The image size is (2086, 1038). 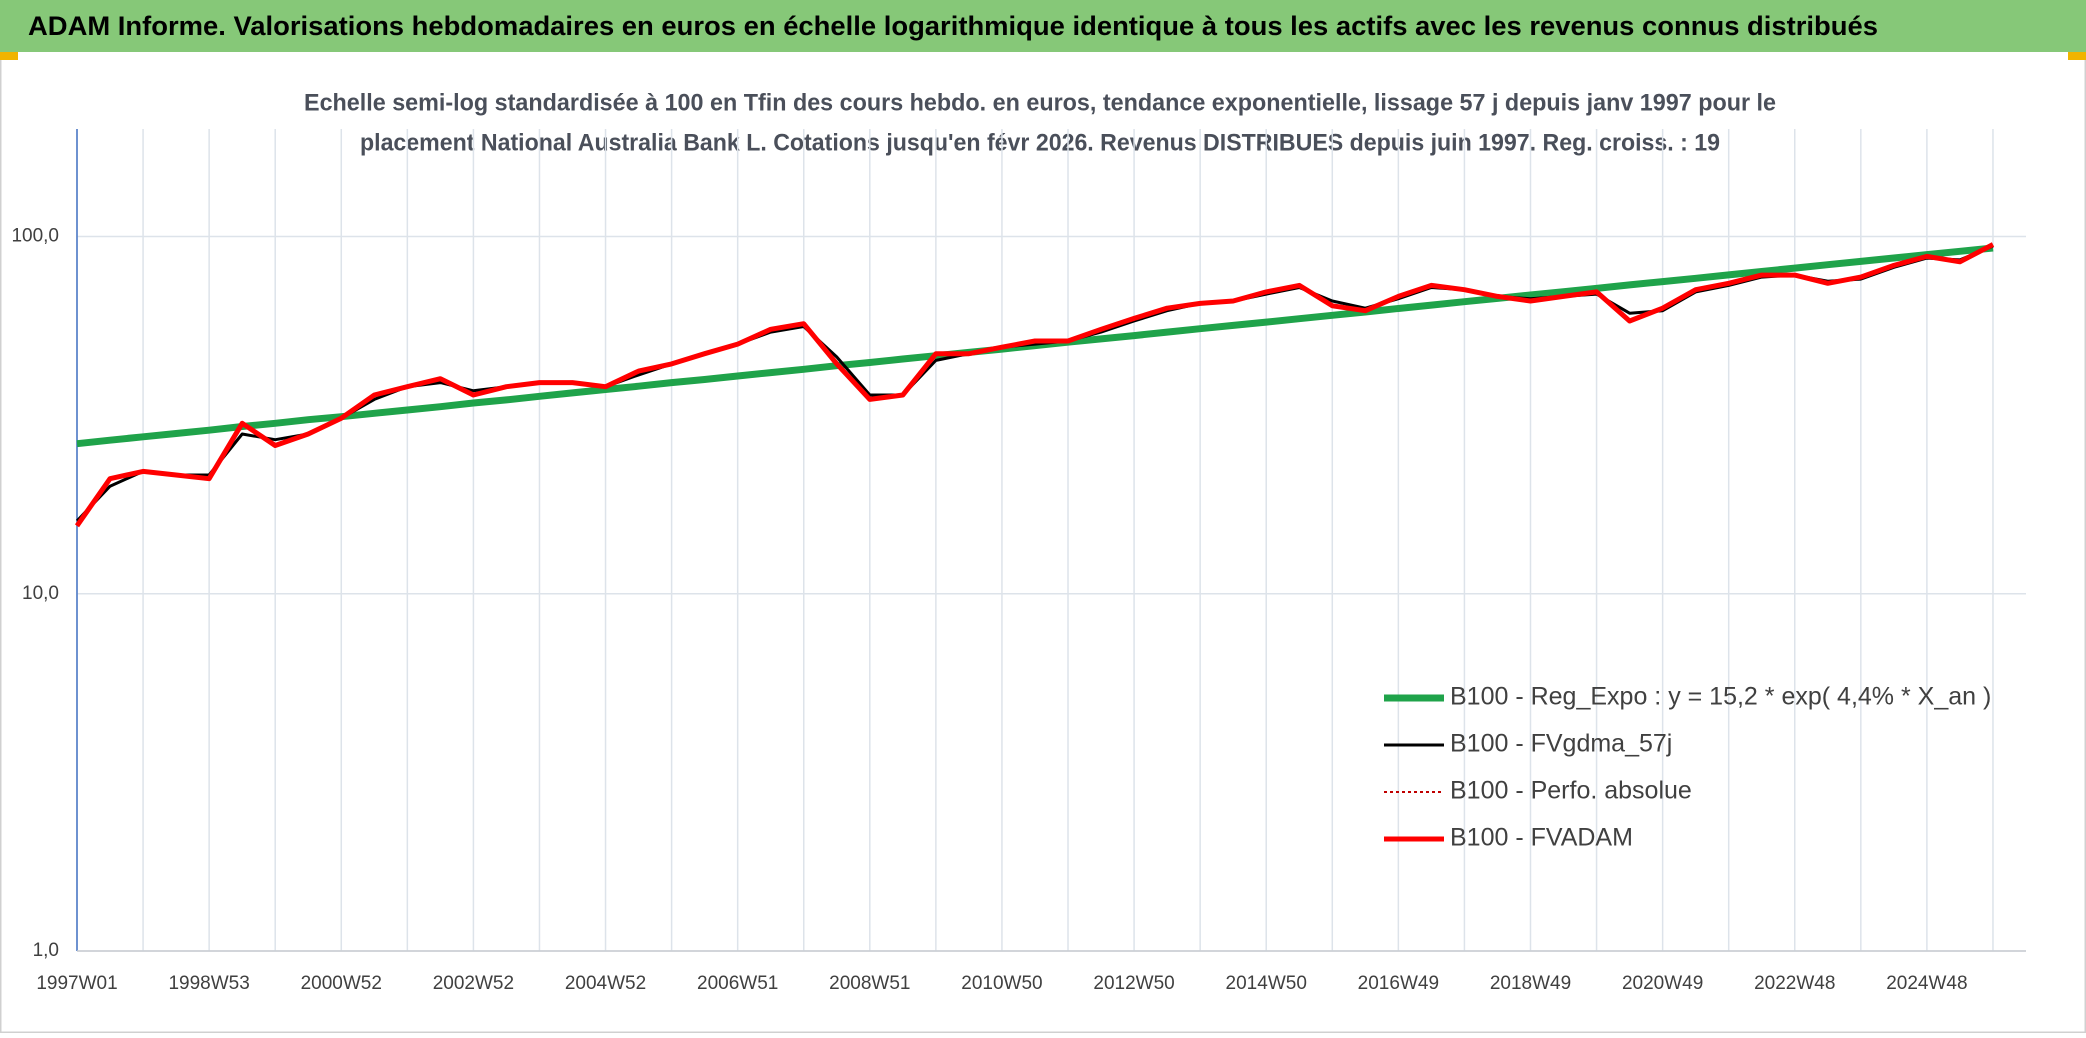 What do you see at coordinates (46, 950) in the screenshot?
I see `y-tick-label: 1,0` at bounding box center [46, 950].